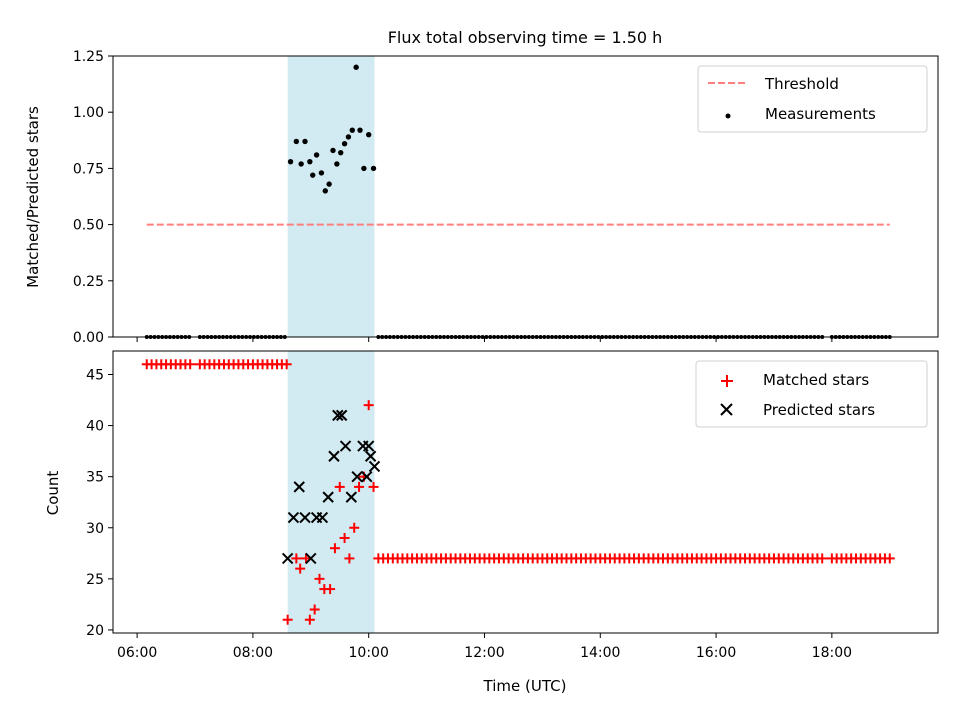  What do you see at coordinates (484, 653) in the screenshot?
I see `x-tick-label: 12:00` at bounding box center [484, 653].